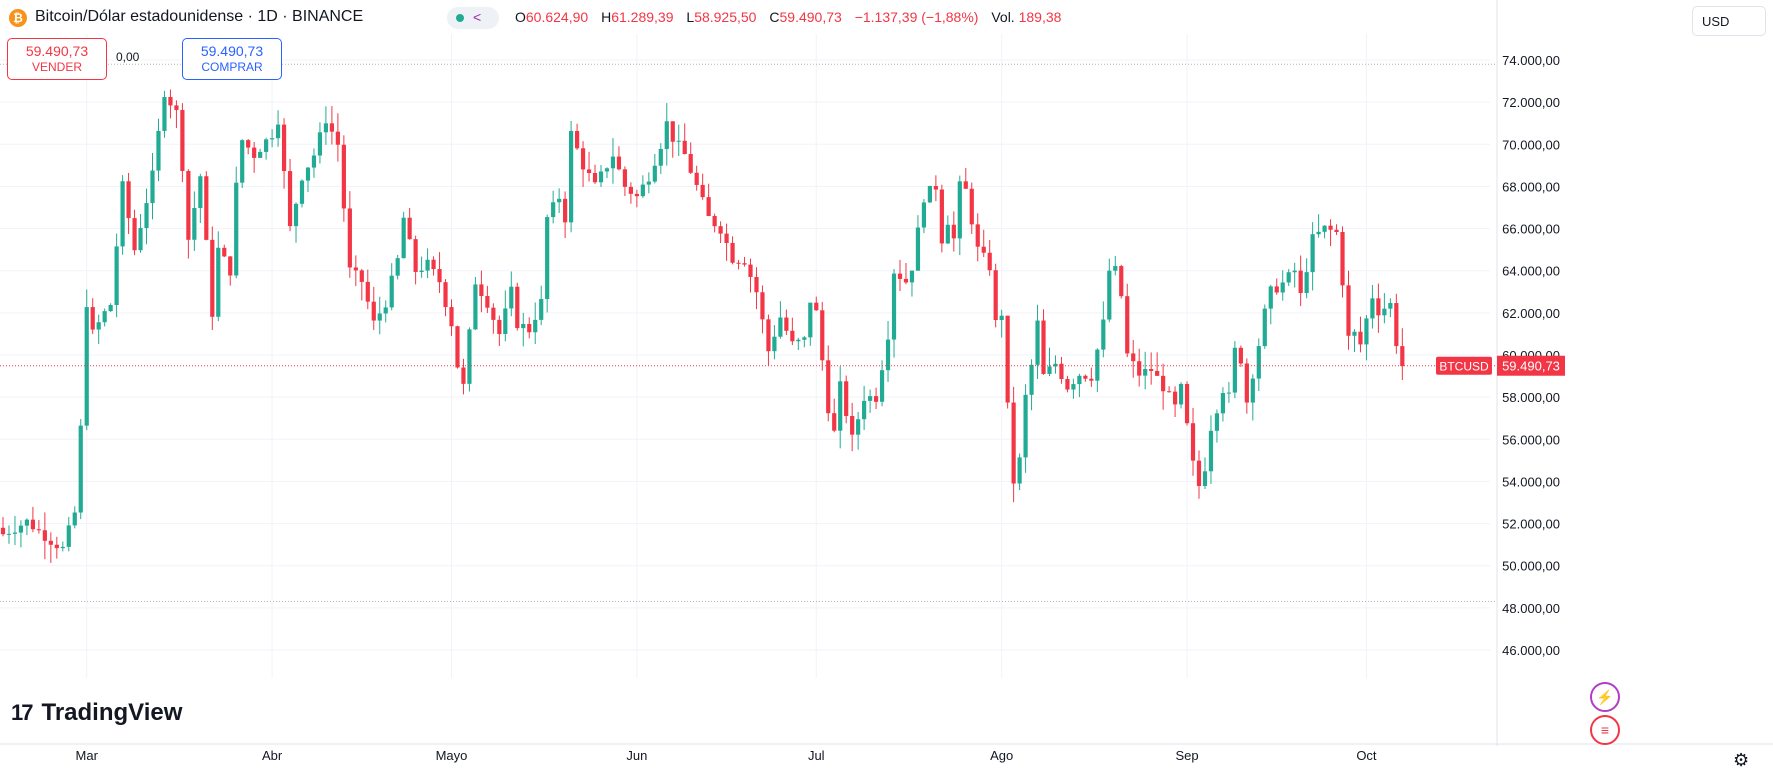 Image resolution: width=1773 pixels, height=780 pixels. Describe the element at coordinates (725, 17) in the screenshot. I see `low-value: 58.925,50` at that location.